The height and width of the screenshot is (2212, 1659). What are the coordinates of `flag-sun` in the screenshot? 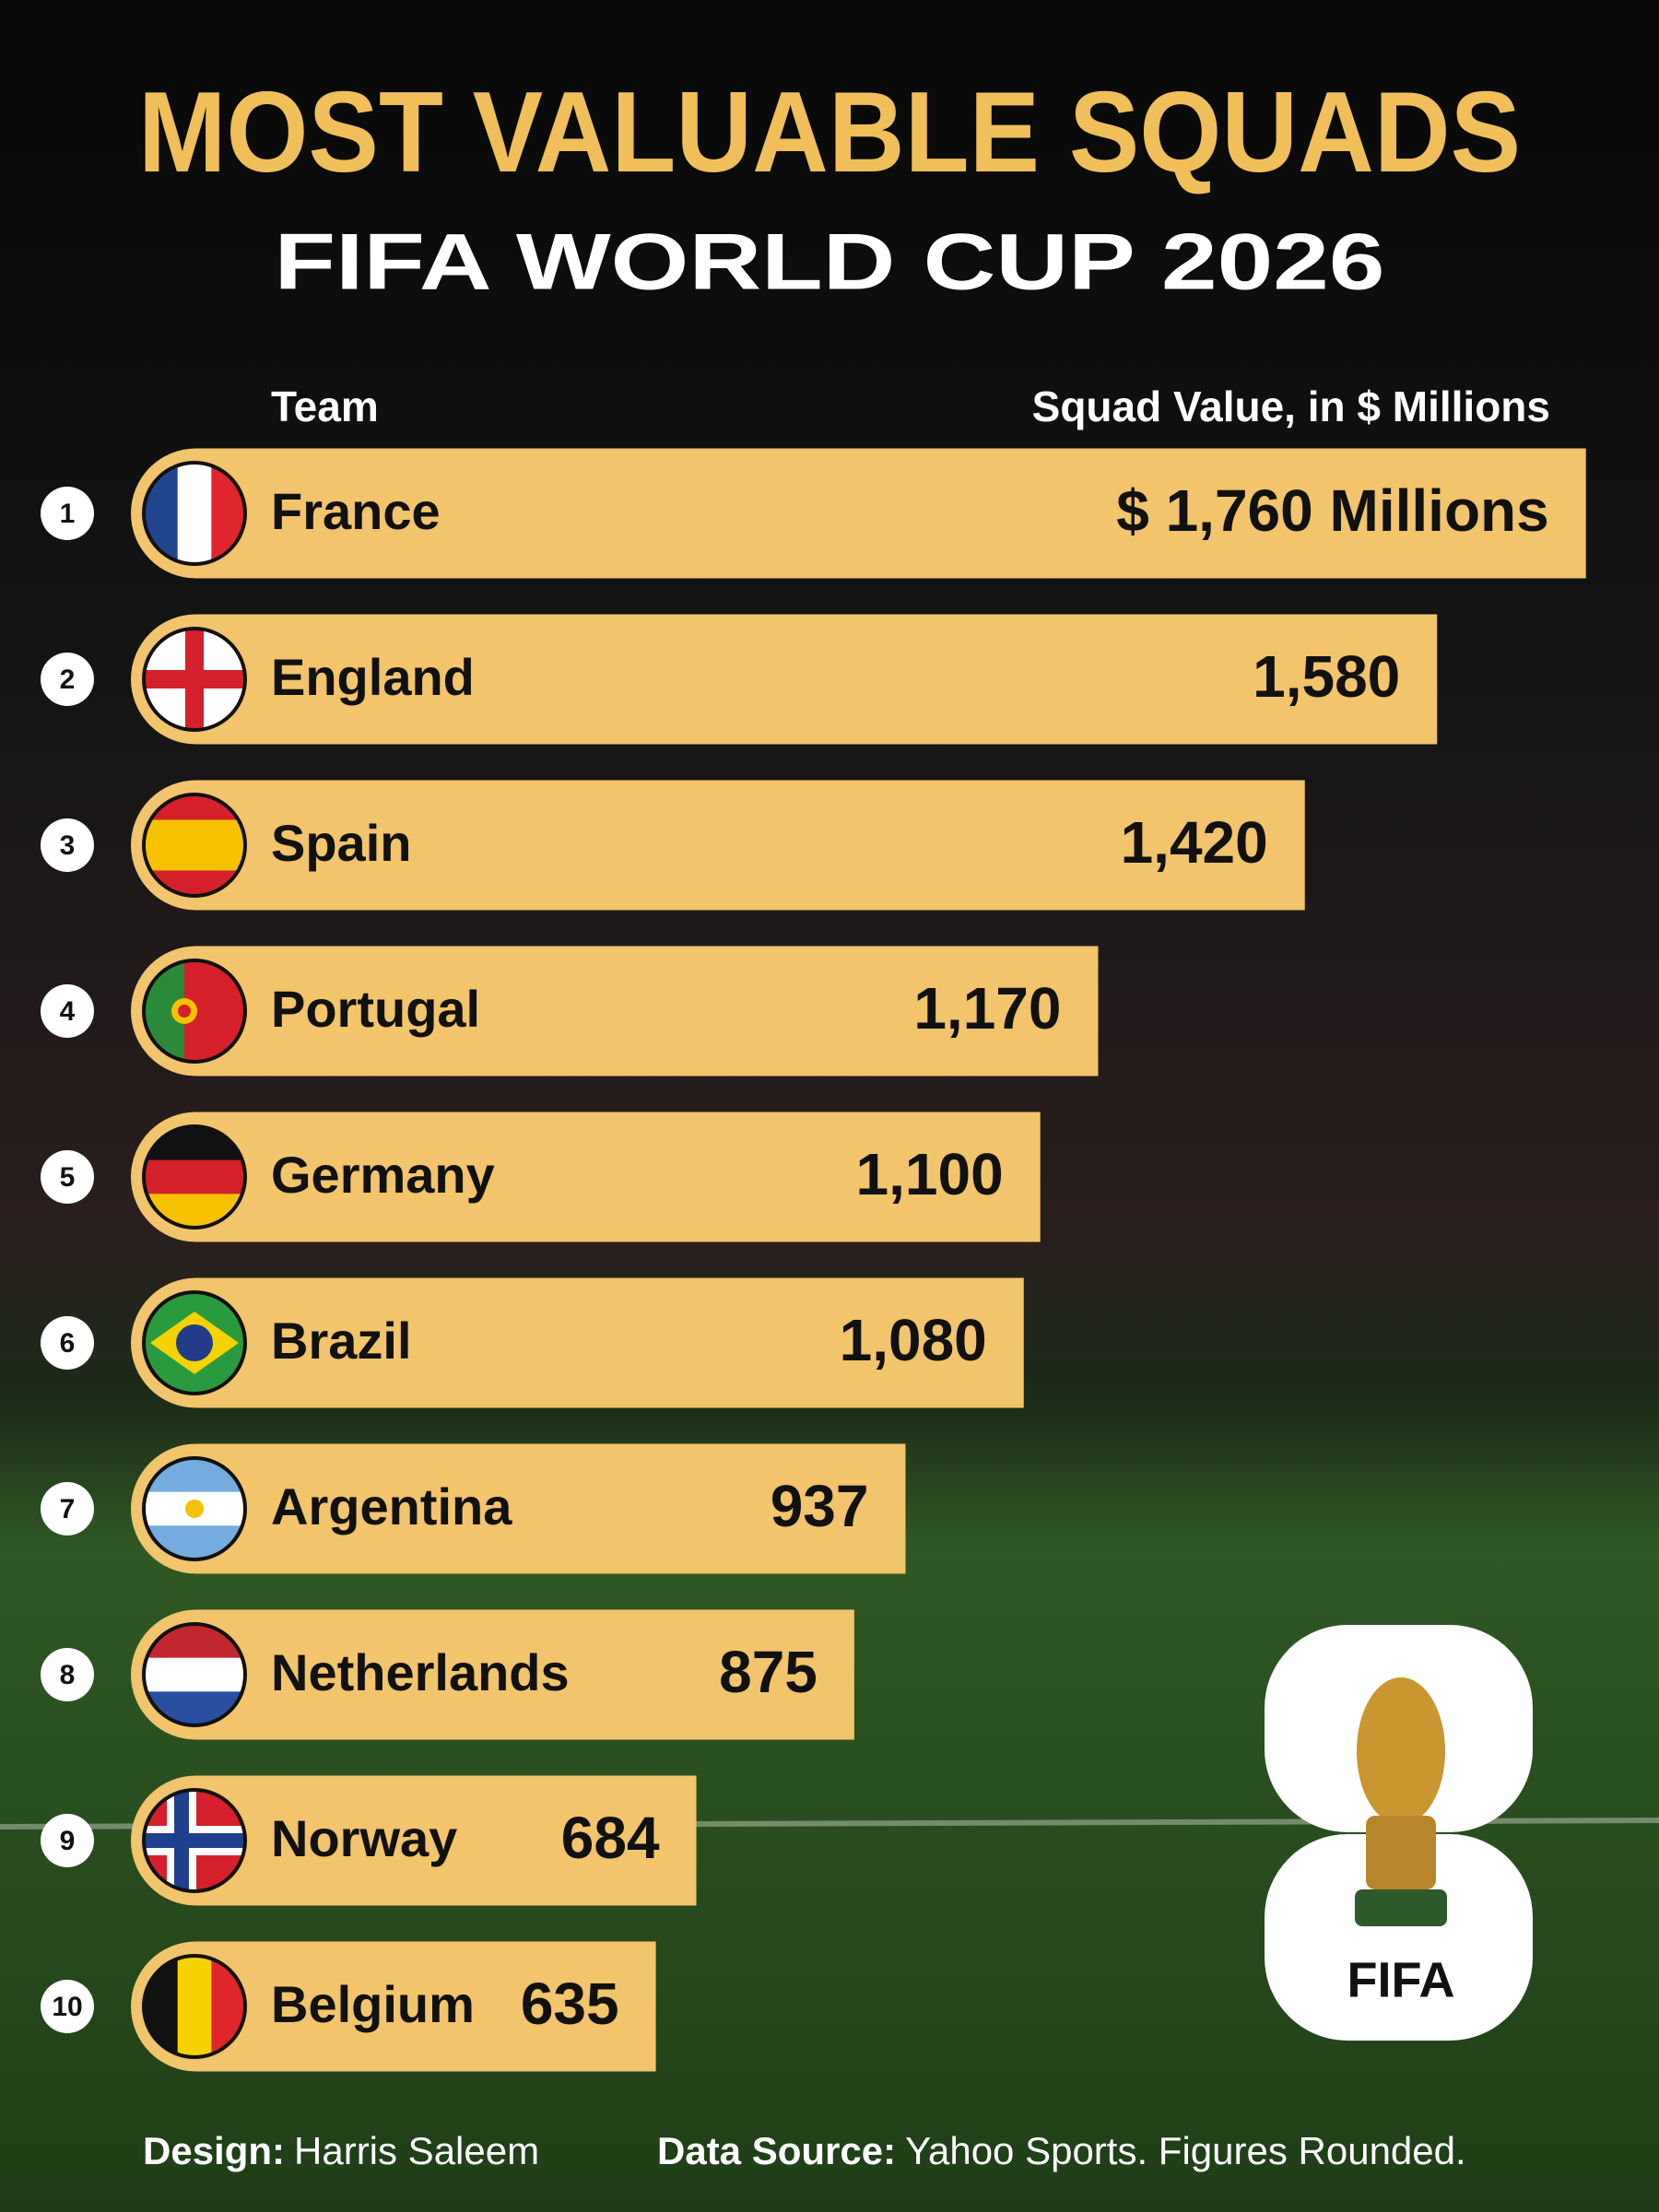 It's located at (194, 1509).